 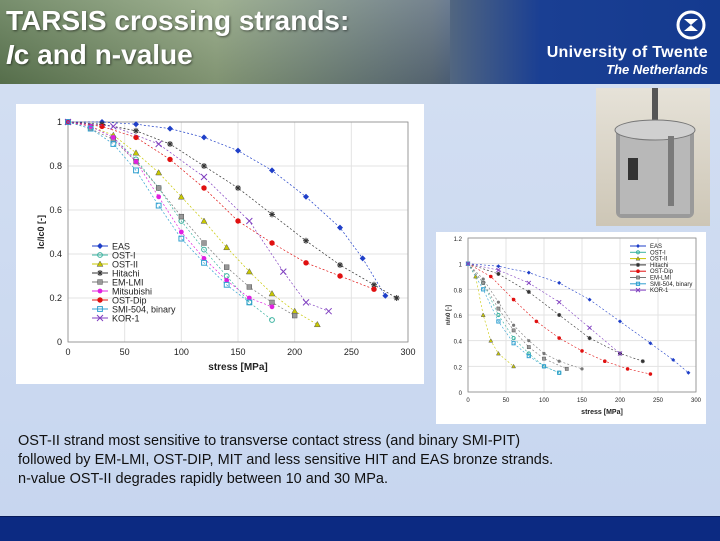 I want to click on series-line-ost-ii, so click(x=192, y=223).